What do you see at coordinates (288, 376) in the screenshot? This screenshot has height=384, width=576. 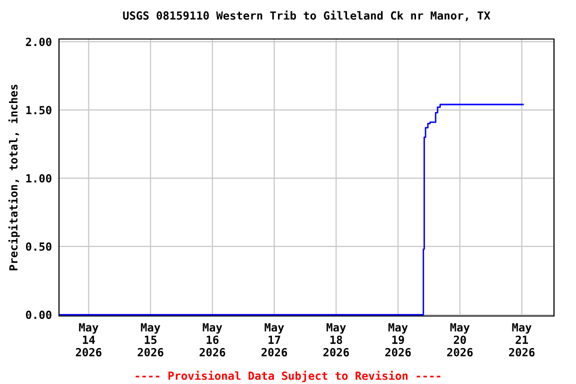 I see `text: ---- Provisional Data Subject to Revision ----` at bounding box center [288, 376].